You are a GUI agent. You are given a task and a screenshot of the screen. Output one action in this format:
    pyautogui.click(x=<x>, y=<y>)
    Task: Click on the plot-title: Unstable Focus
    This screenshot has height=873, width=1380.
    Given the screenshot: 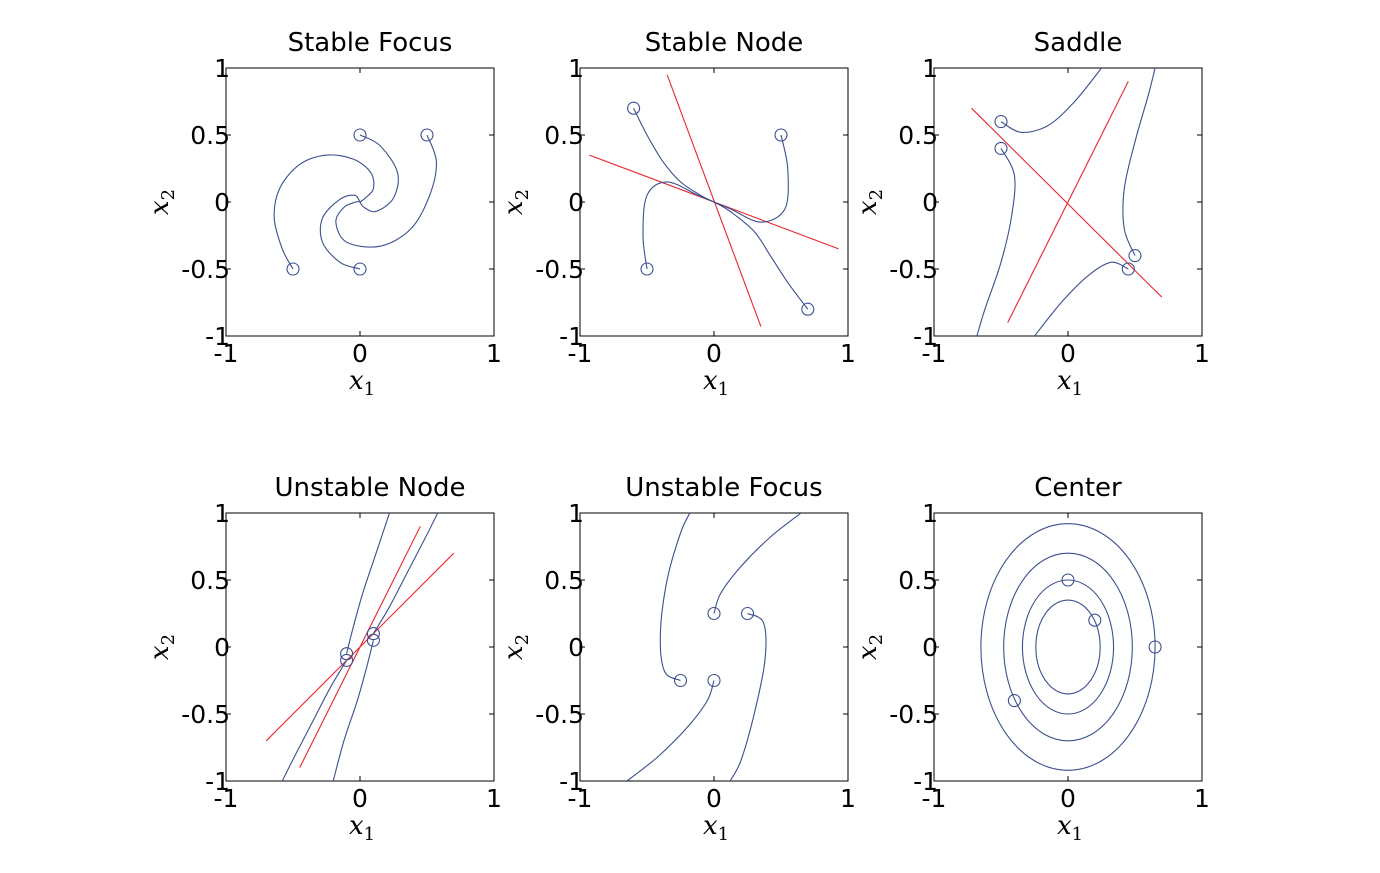 What is the action you would take?
    pyautogui.click(x=723, y=488)
    